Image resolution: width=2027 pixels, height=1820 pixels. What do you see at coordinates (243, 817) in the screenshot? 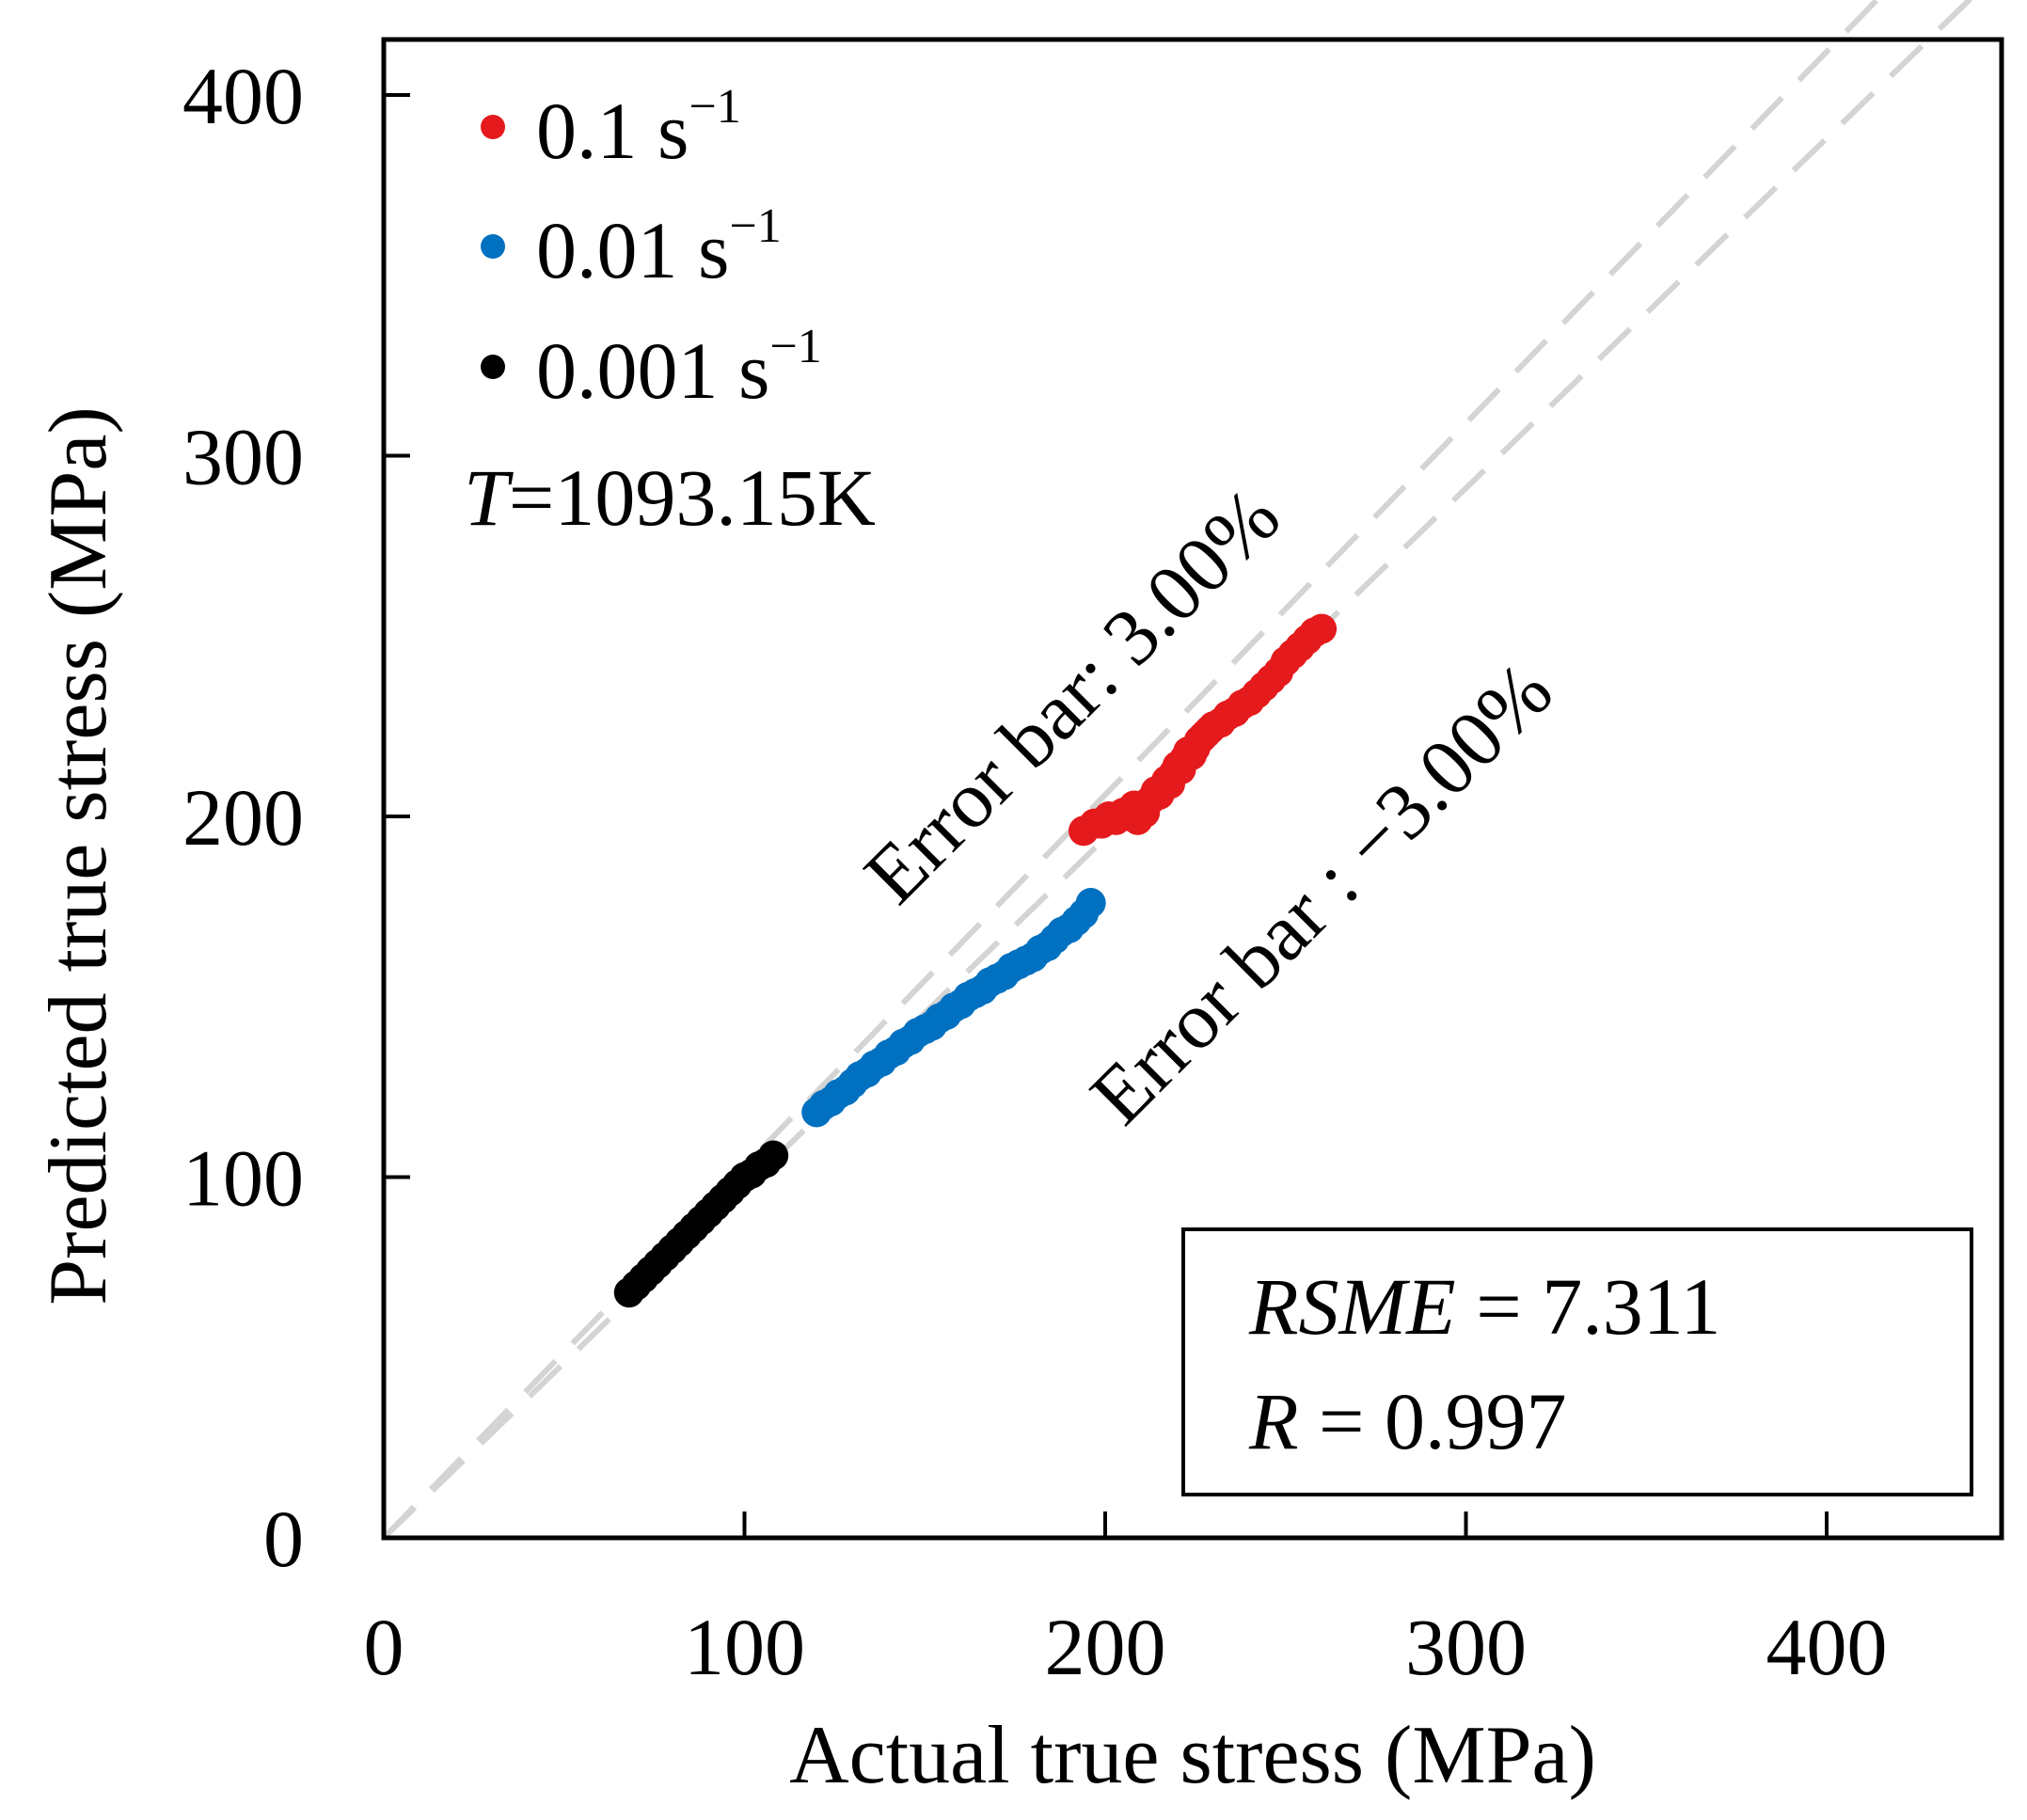
I see `y-tick-label: 200` at bounding box center [243, 817].